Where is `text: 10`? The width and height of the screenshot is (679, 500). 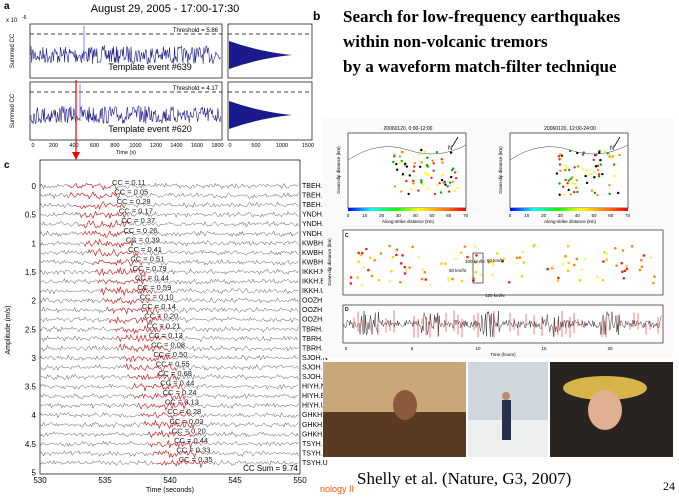
text: 10 is located at coordinates (365, 215).